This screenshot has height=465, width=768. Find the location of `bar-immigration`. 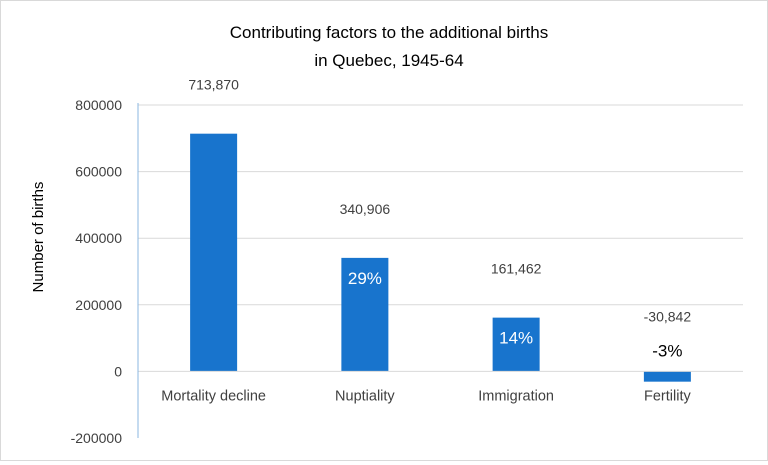

bar-immigration is located at coordinates (516, 344).